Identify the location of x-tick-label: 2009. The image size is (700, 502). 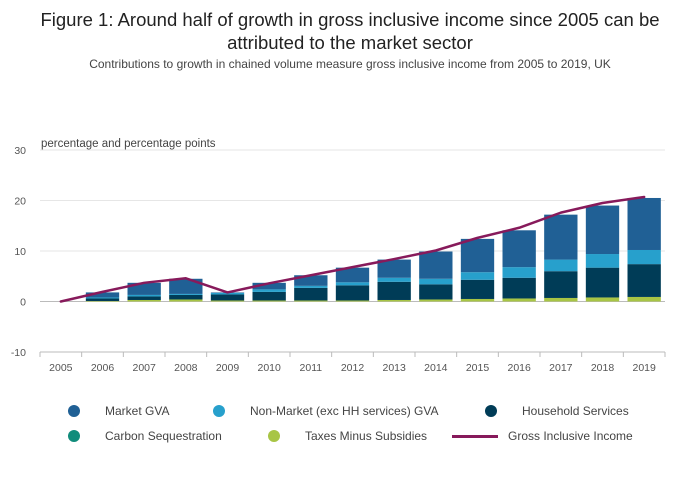
(228, 368).